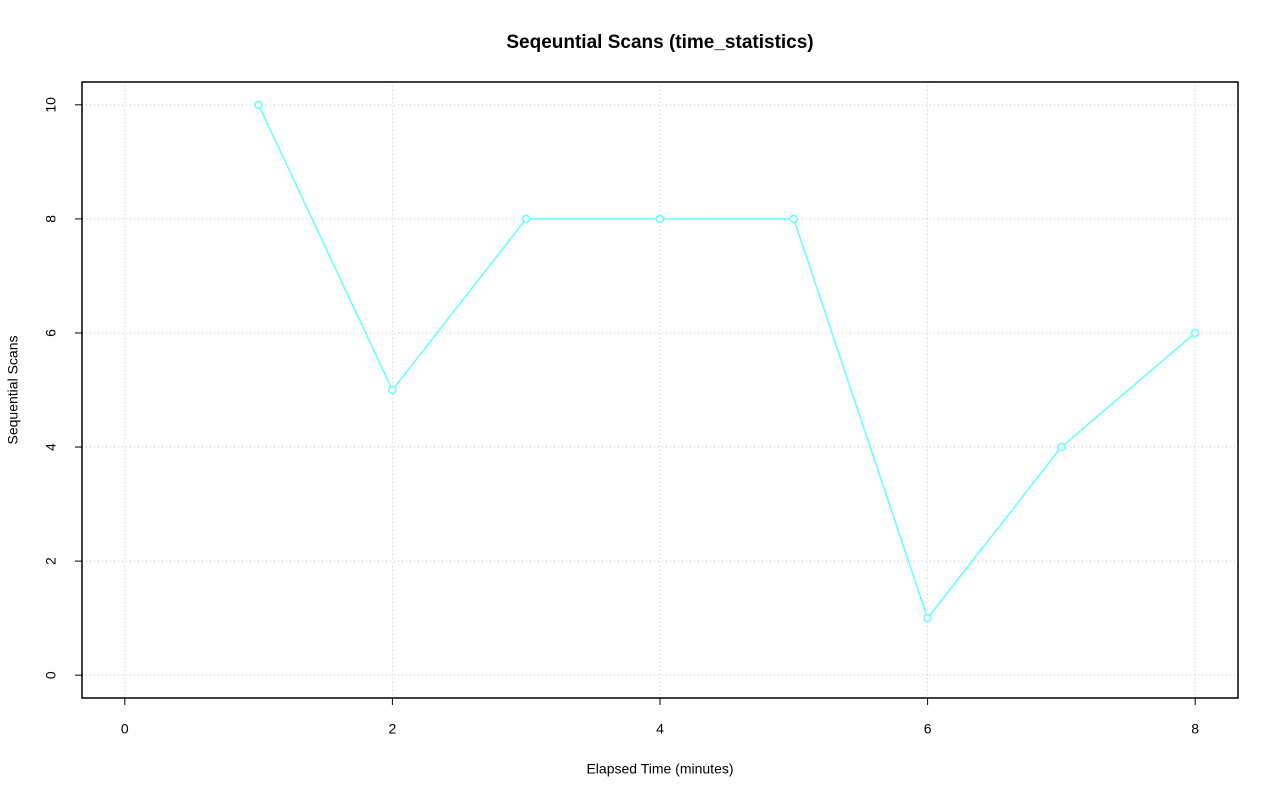  Describe the element at coordinates (51, 447) in the screenshot. I see `y-tick-label: 4` at that location.